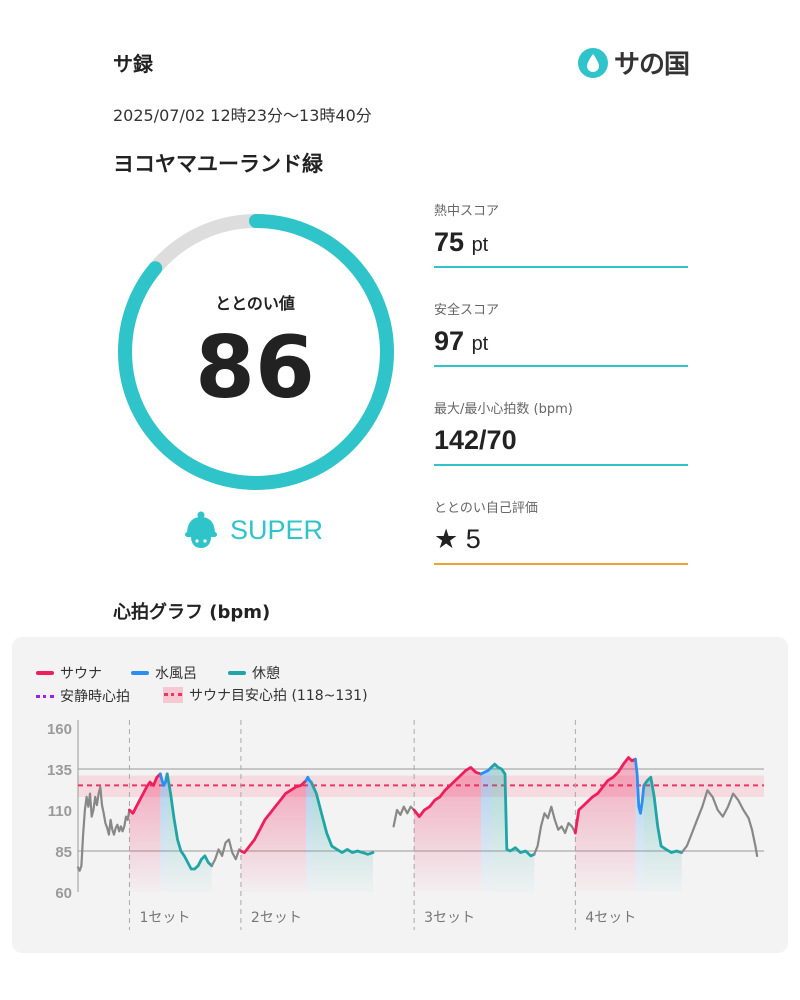  Describe the element at coordinates (276, 918) in the screenshot. I see `set-label: 2セット` at that location.